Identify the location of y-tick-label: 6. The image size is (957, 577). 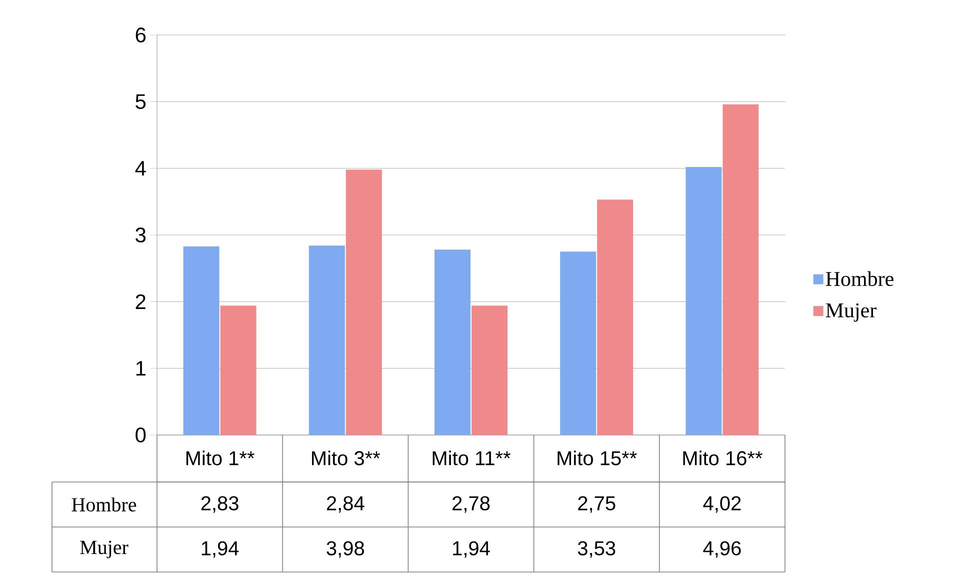
(141, 35).